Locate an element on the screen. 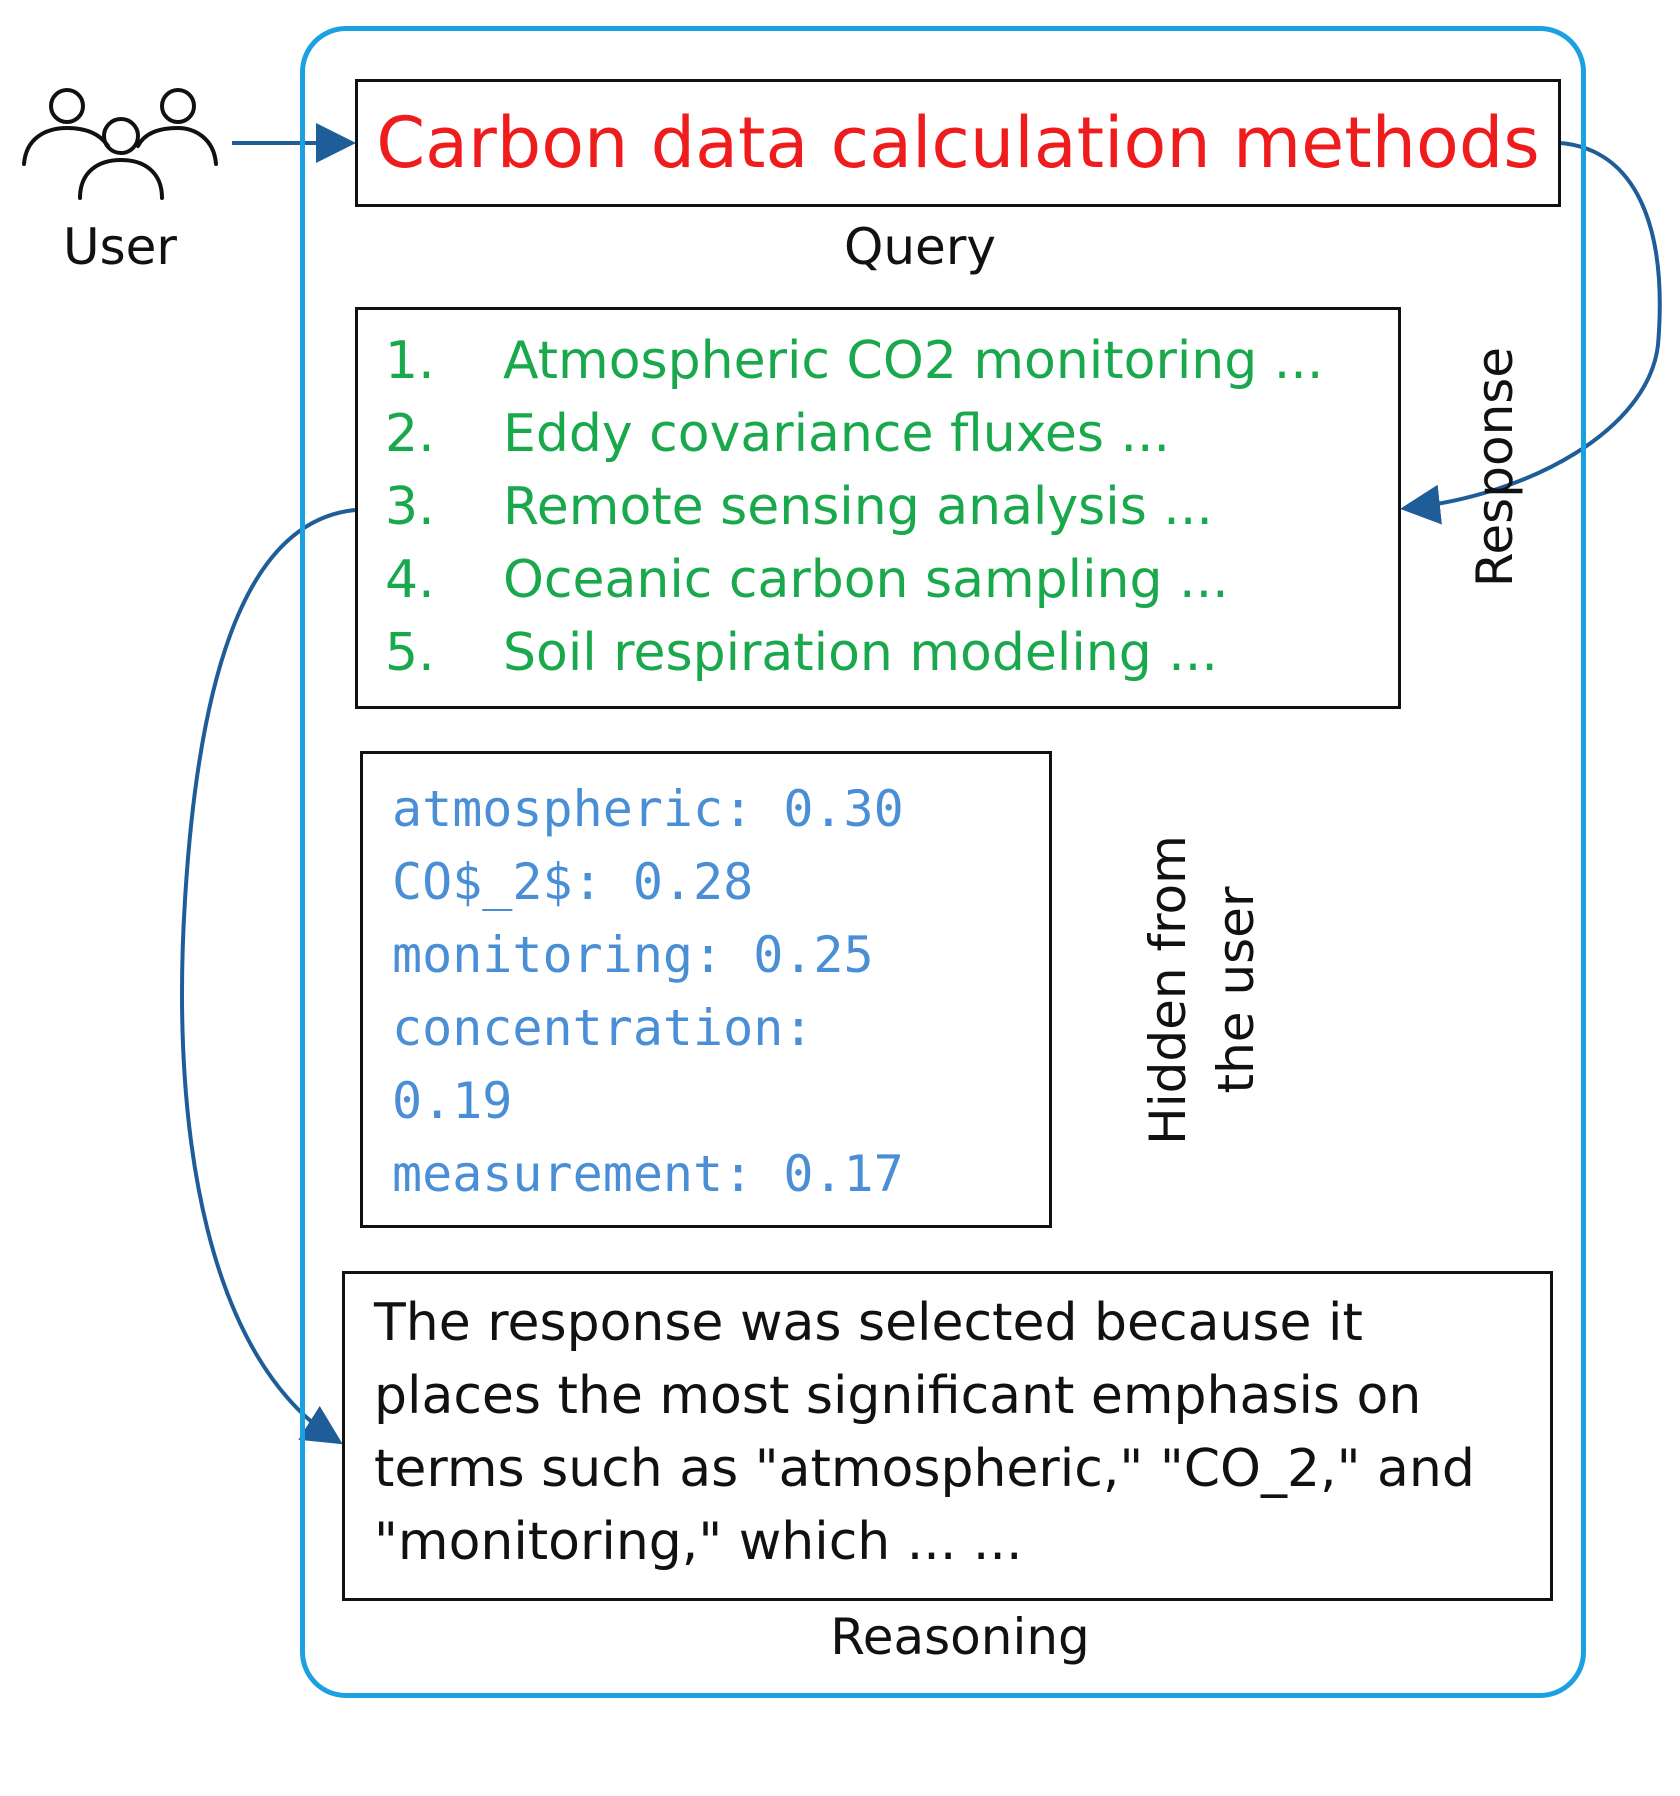  hidden-from-user-label: Hidden from the user is located at coordinates (1202, 990).